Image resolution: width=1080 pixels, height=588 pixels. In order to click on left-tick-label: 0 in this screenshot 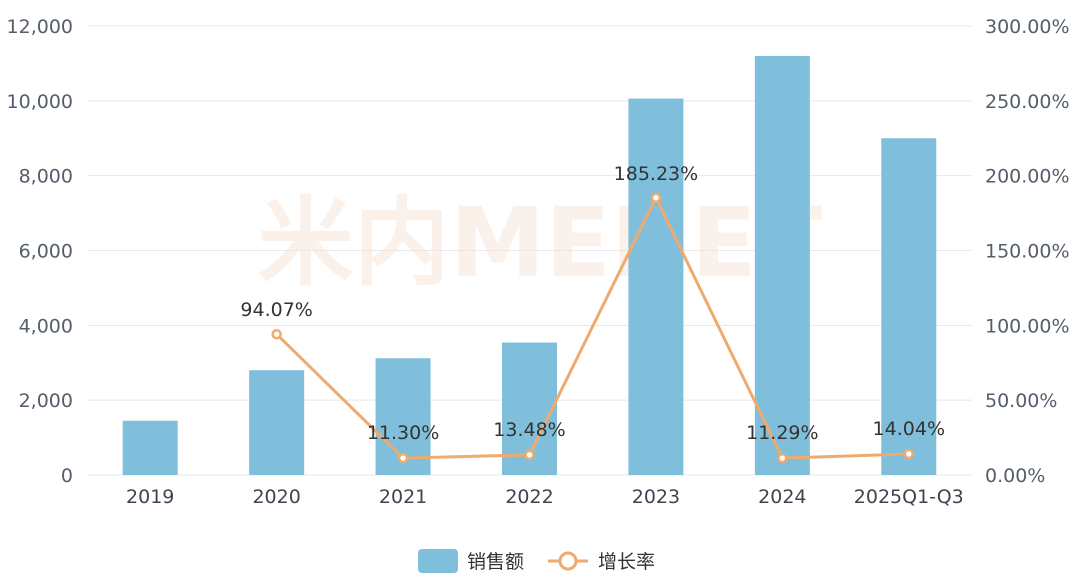, I will do `click(67, 476)`.